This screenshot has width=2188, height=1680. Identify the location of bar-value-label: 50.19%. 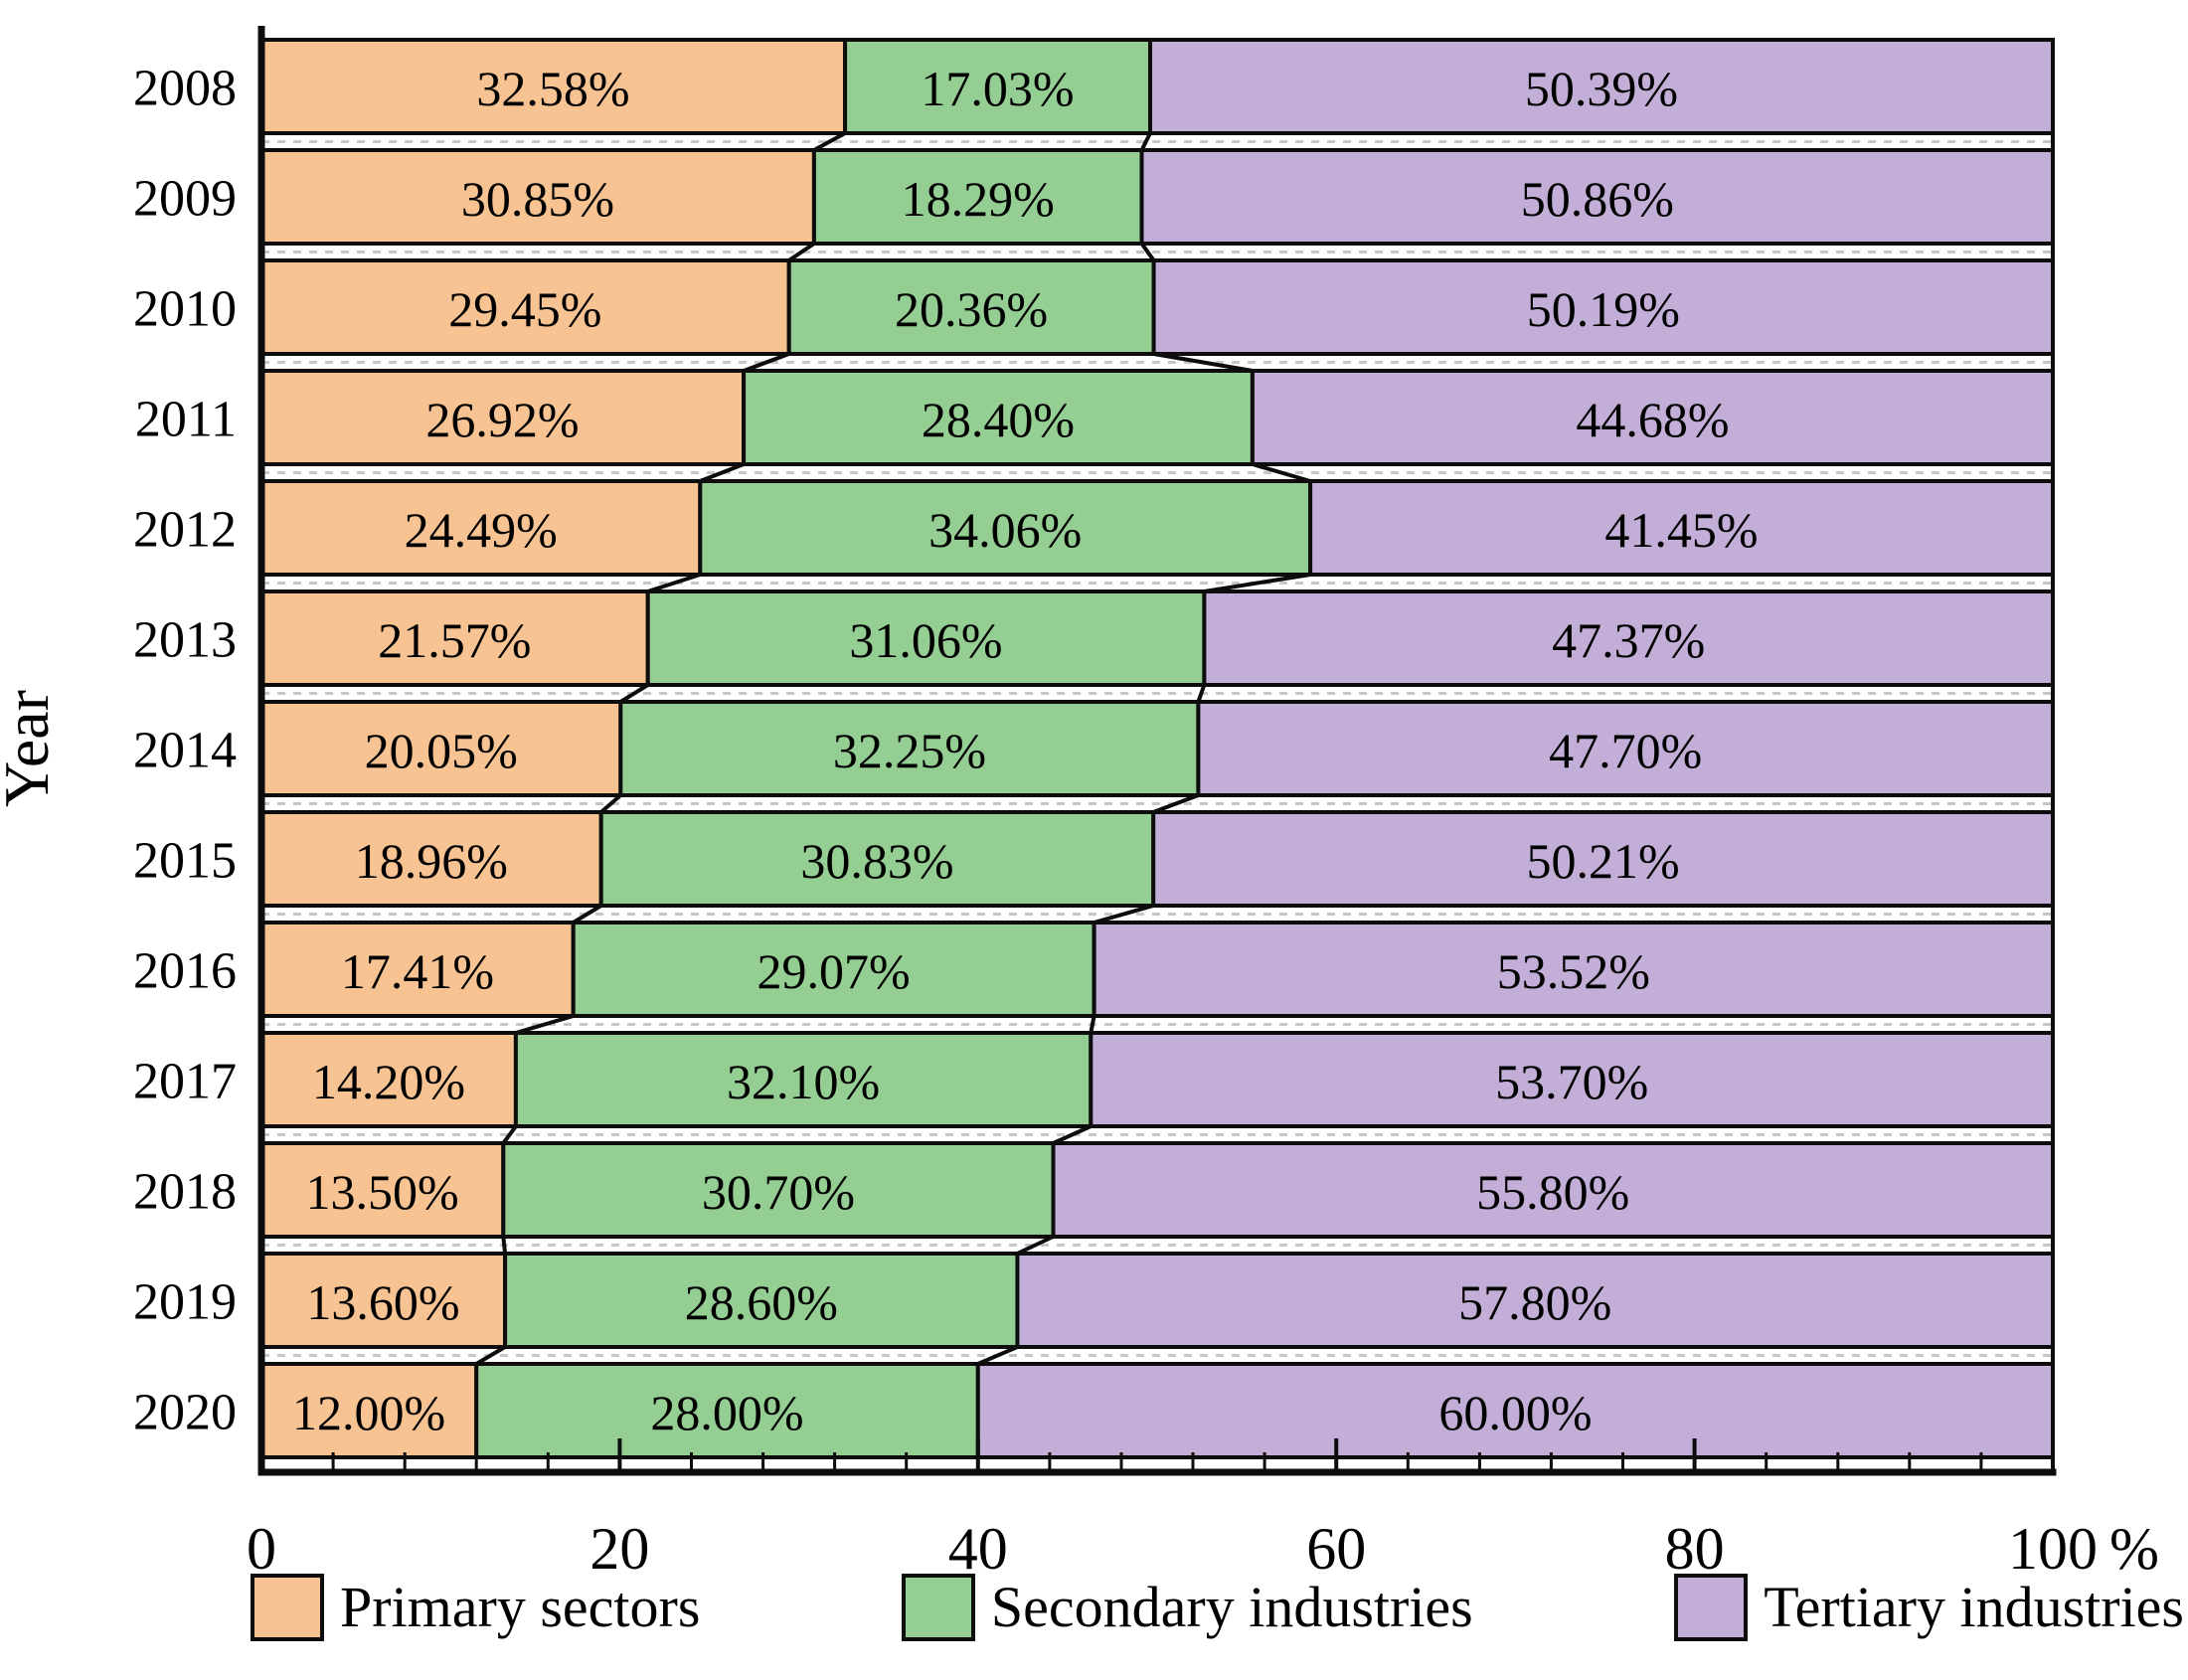
(1603, 309).